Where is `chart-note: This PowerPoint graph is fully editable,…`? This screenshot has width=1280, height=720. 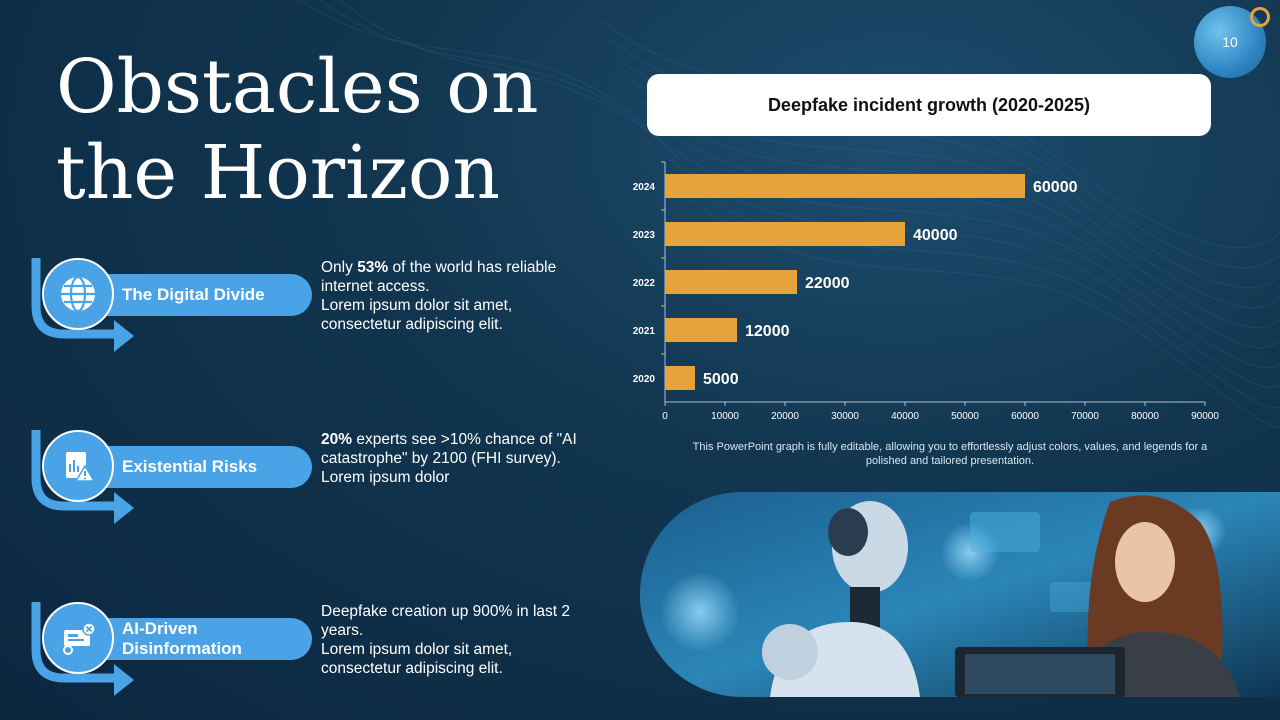 chart-note: This PowerPoint graph is fully editable,… is located at coordinates (950, 454).